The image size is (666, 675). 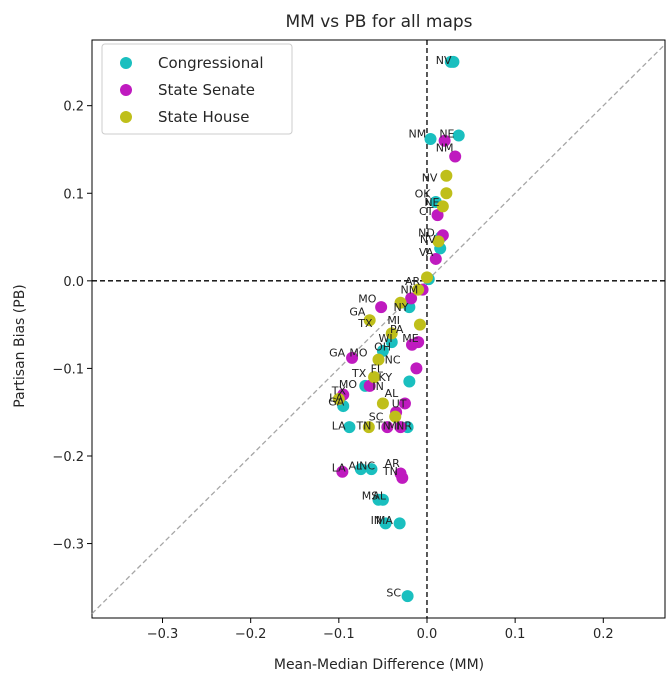 What do you see at coordinates (73, 194) in the screenshot?
I see `y-tick-label: 0.1` at bounding box center [73, 194].